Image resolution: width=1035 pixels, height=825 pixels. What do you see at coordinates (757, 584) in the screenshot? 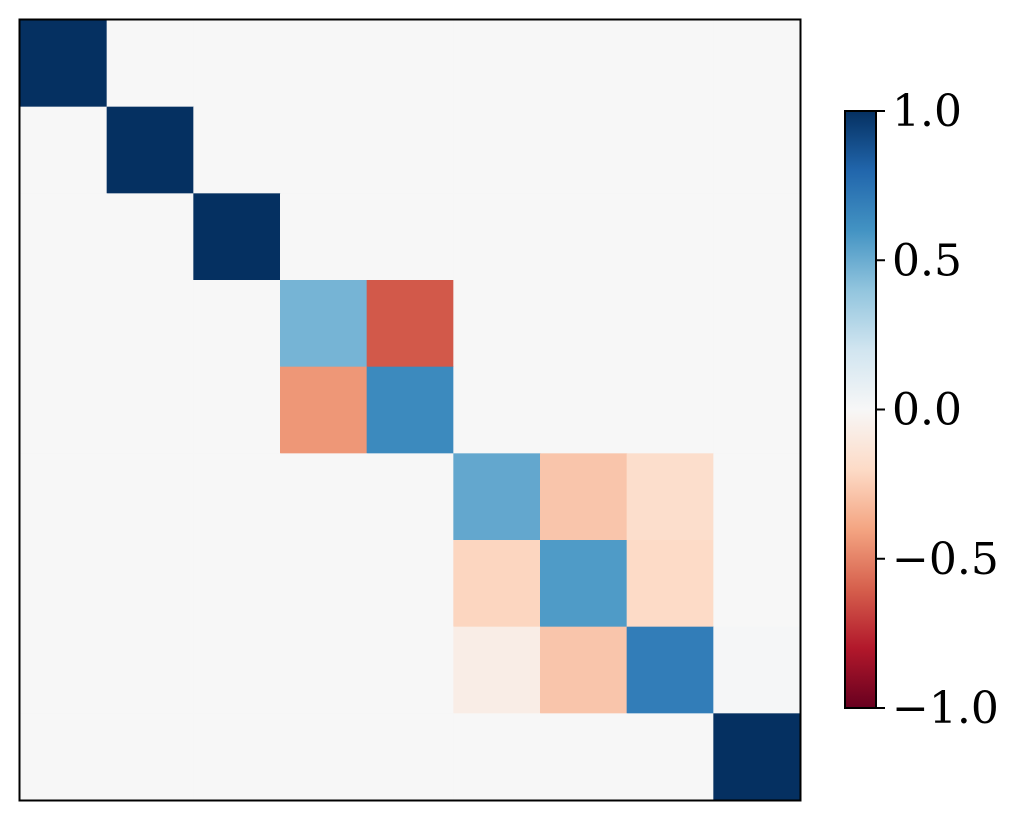
I see `heatmap-cell-r6-c8` at bounding box center [757, 584].